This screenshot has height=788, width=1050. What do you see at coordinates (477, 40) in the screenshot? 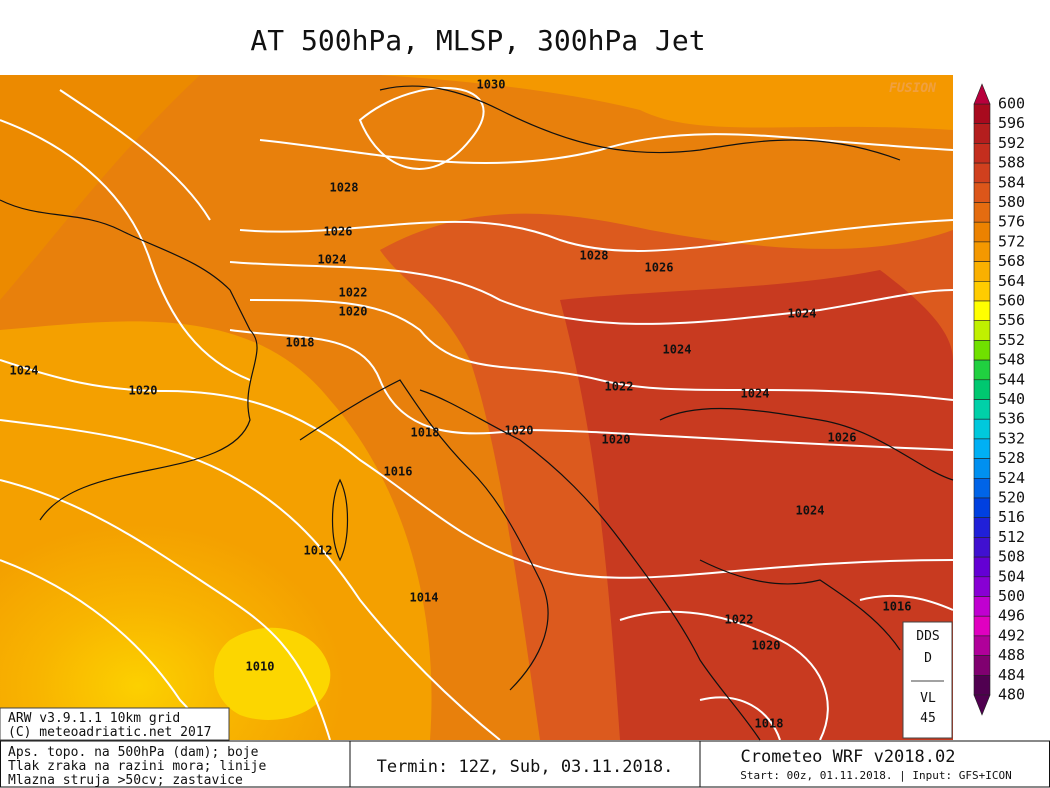
I see `title: AT 500hPa, MLSP, 300hPa Jet` at bounding box center [477, 40].